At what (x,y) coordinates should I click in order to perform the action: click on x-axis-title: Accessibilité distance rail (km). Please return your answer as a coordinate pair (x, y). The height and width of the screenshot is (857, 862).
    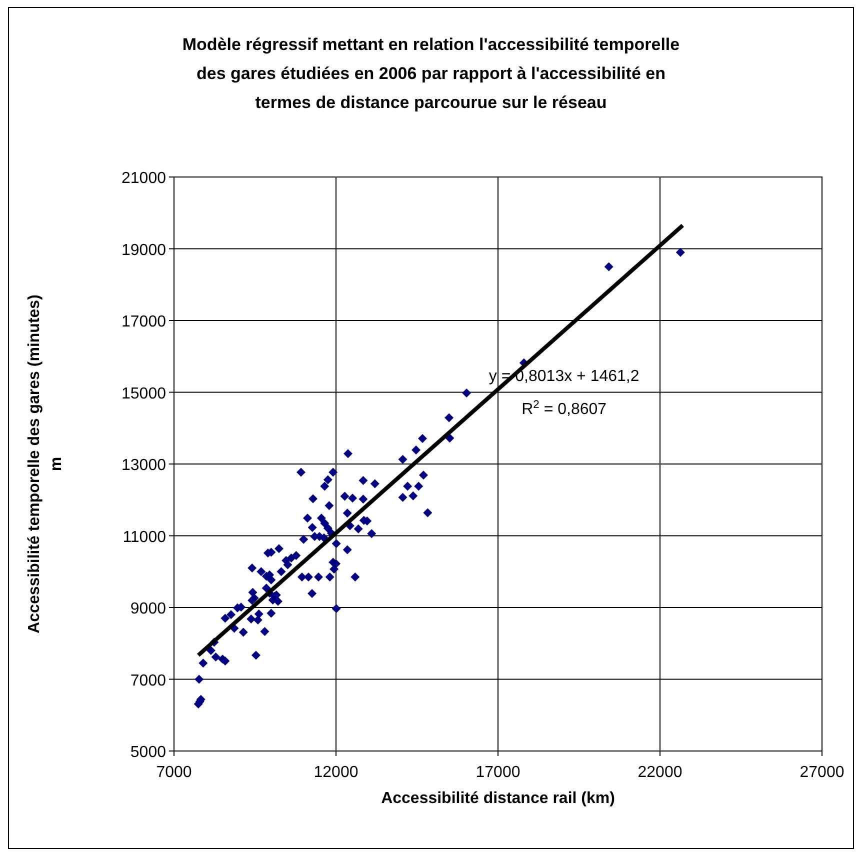
    Looking at the image, I should click on (498, 798).